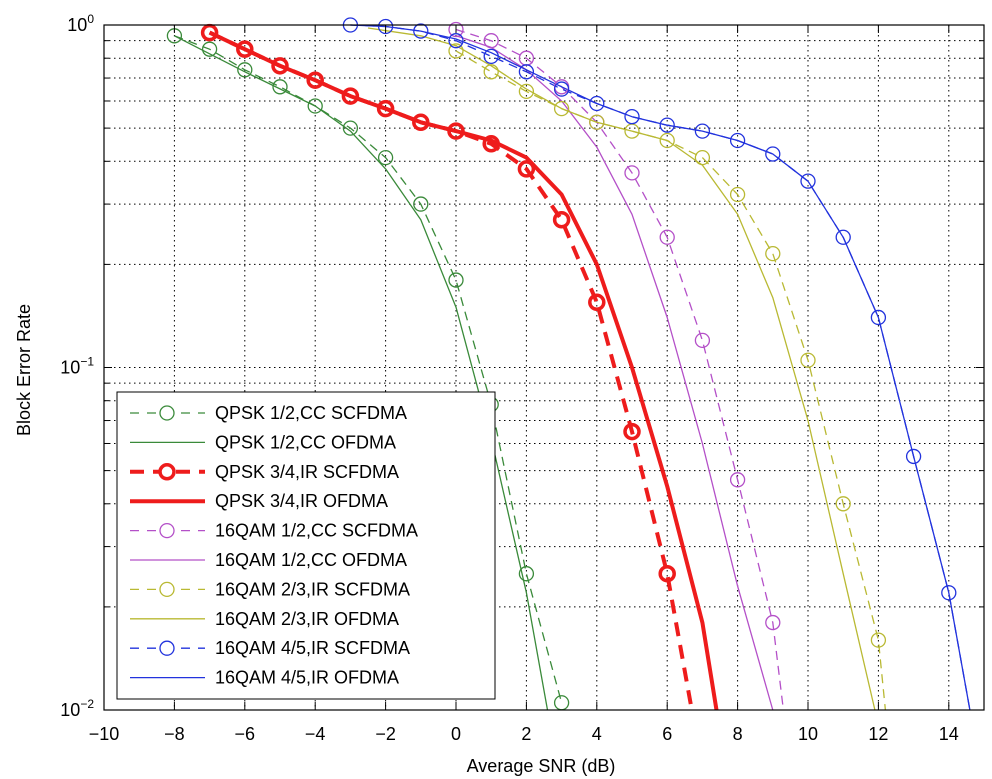 The image size is (992, 779). What do you see at coordinates (312, 648) in the screenshot?
I see `legend-label-8: 16QAM 4/5,IR SCFDMA` at bounding box center [312, 648].